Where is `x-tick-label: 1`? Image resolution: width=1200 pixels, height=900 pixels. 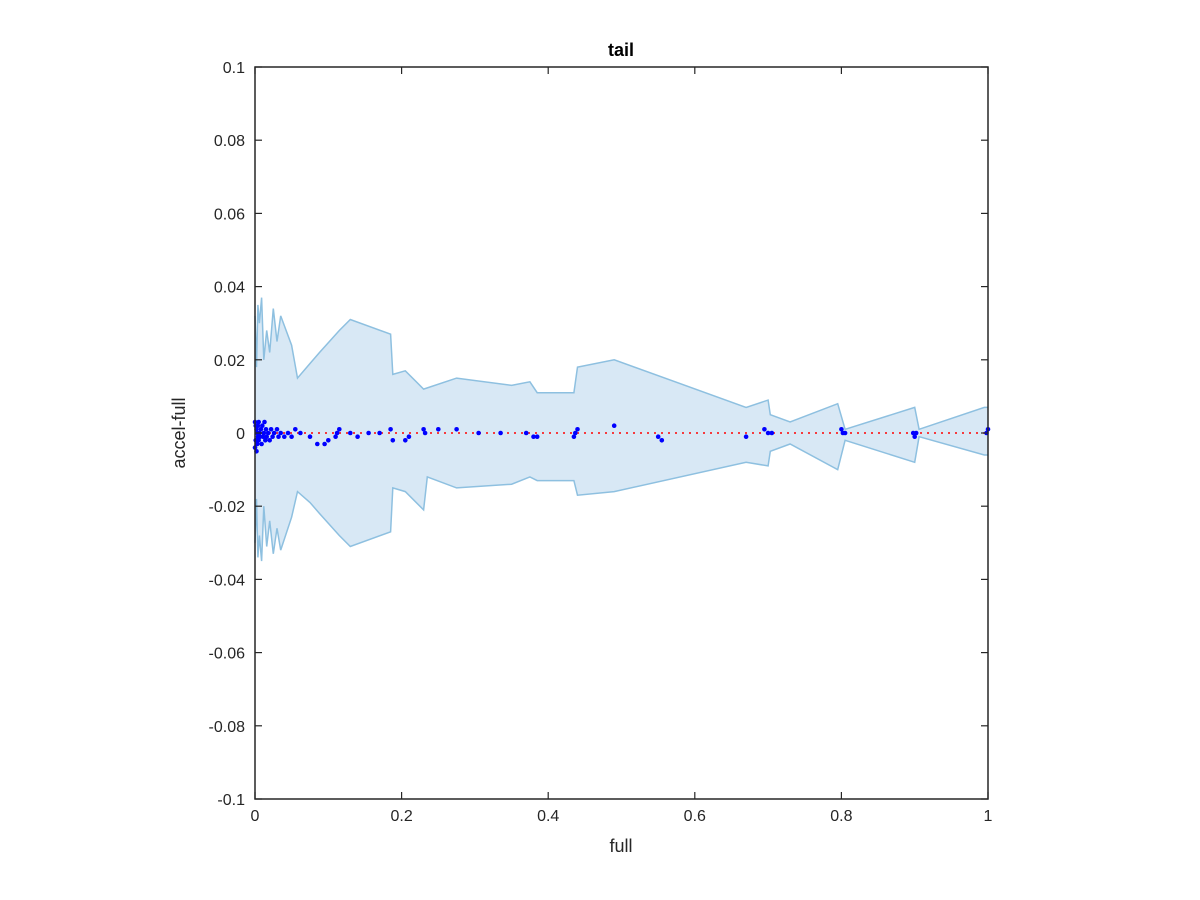 x-tick-label: 1 is located at coordinates (988, 816).